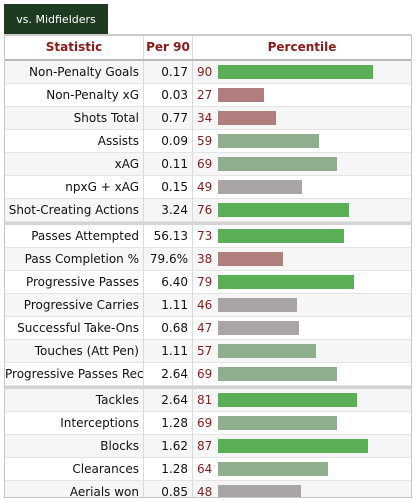  I want to click on per90-value: 0.68, so click(174, 328).